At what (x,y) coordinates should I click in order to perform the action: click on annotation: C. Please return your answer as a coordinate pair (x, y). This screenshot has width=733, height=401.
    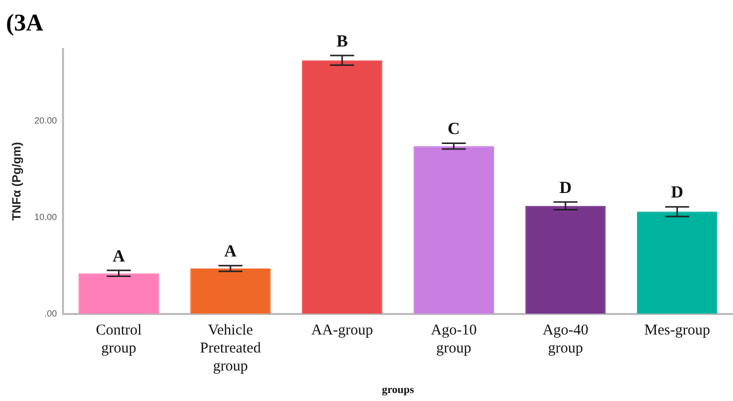
    Looking at the image, I should click on (454, 128).